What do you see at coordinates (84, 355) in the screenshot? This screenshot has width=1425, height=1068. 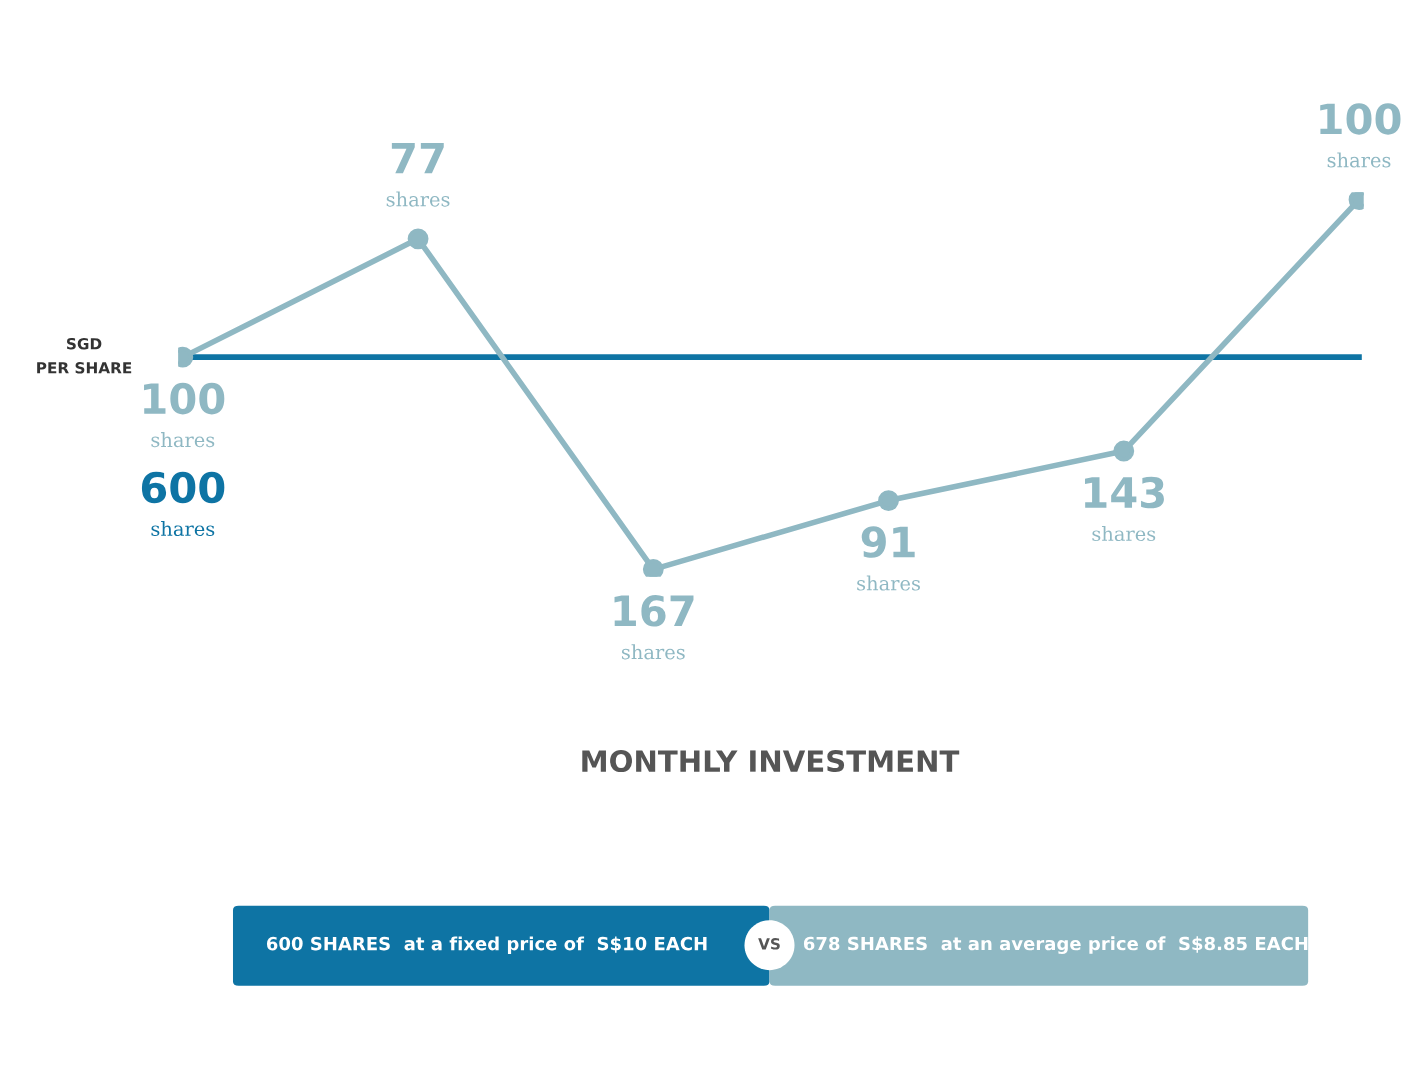 I see `y-axis-title: SGD PER SHARE` at bounding box center [84, 355].